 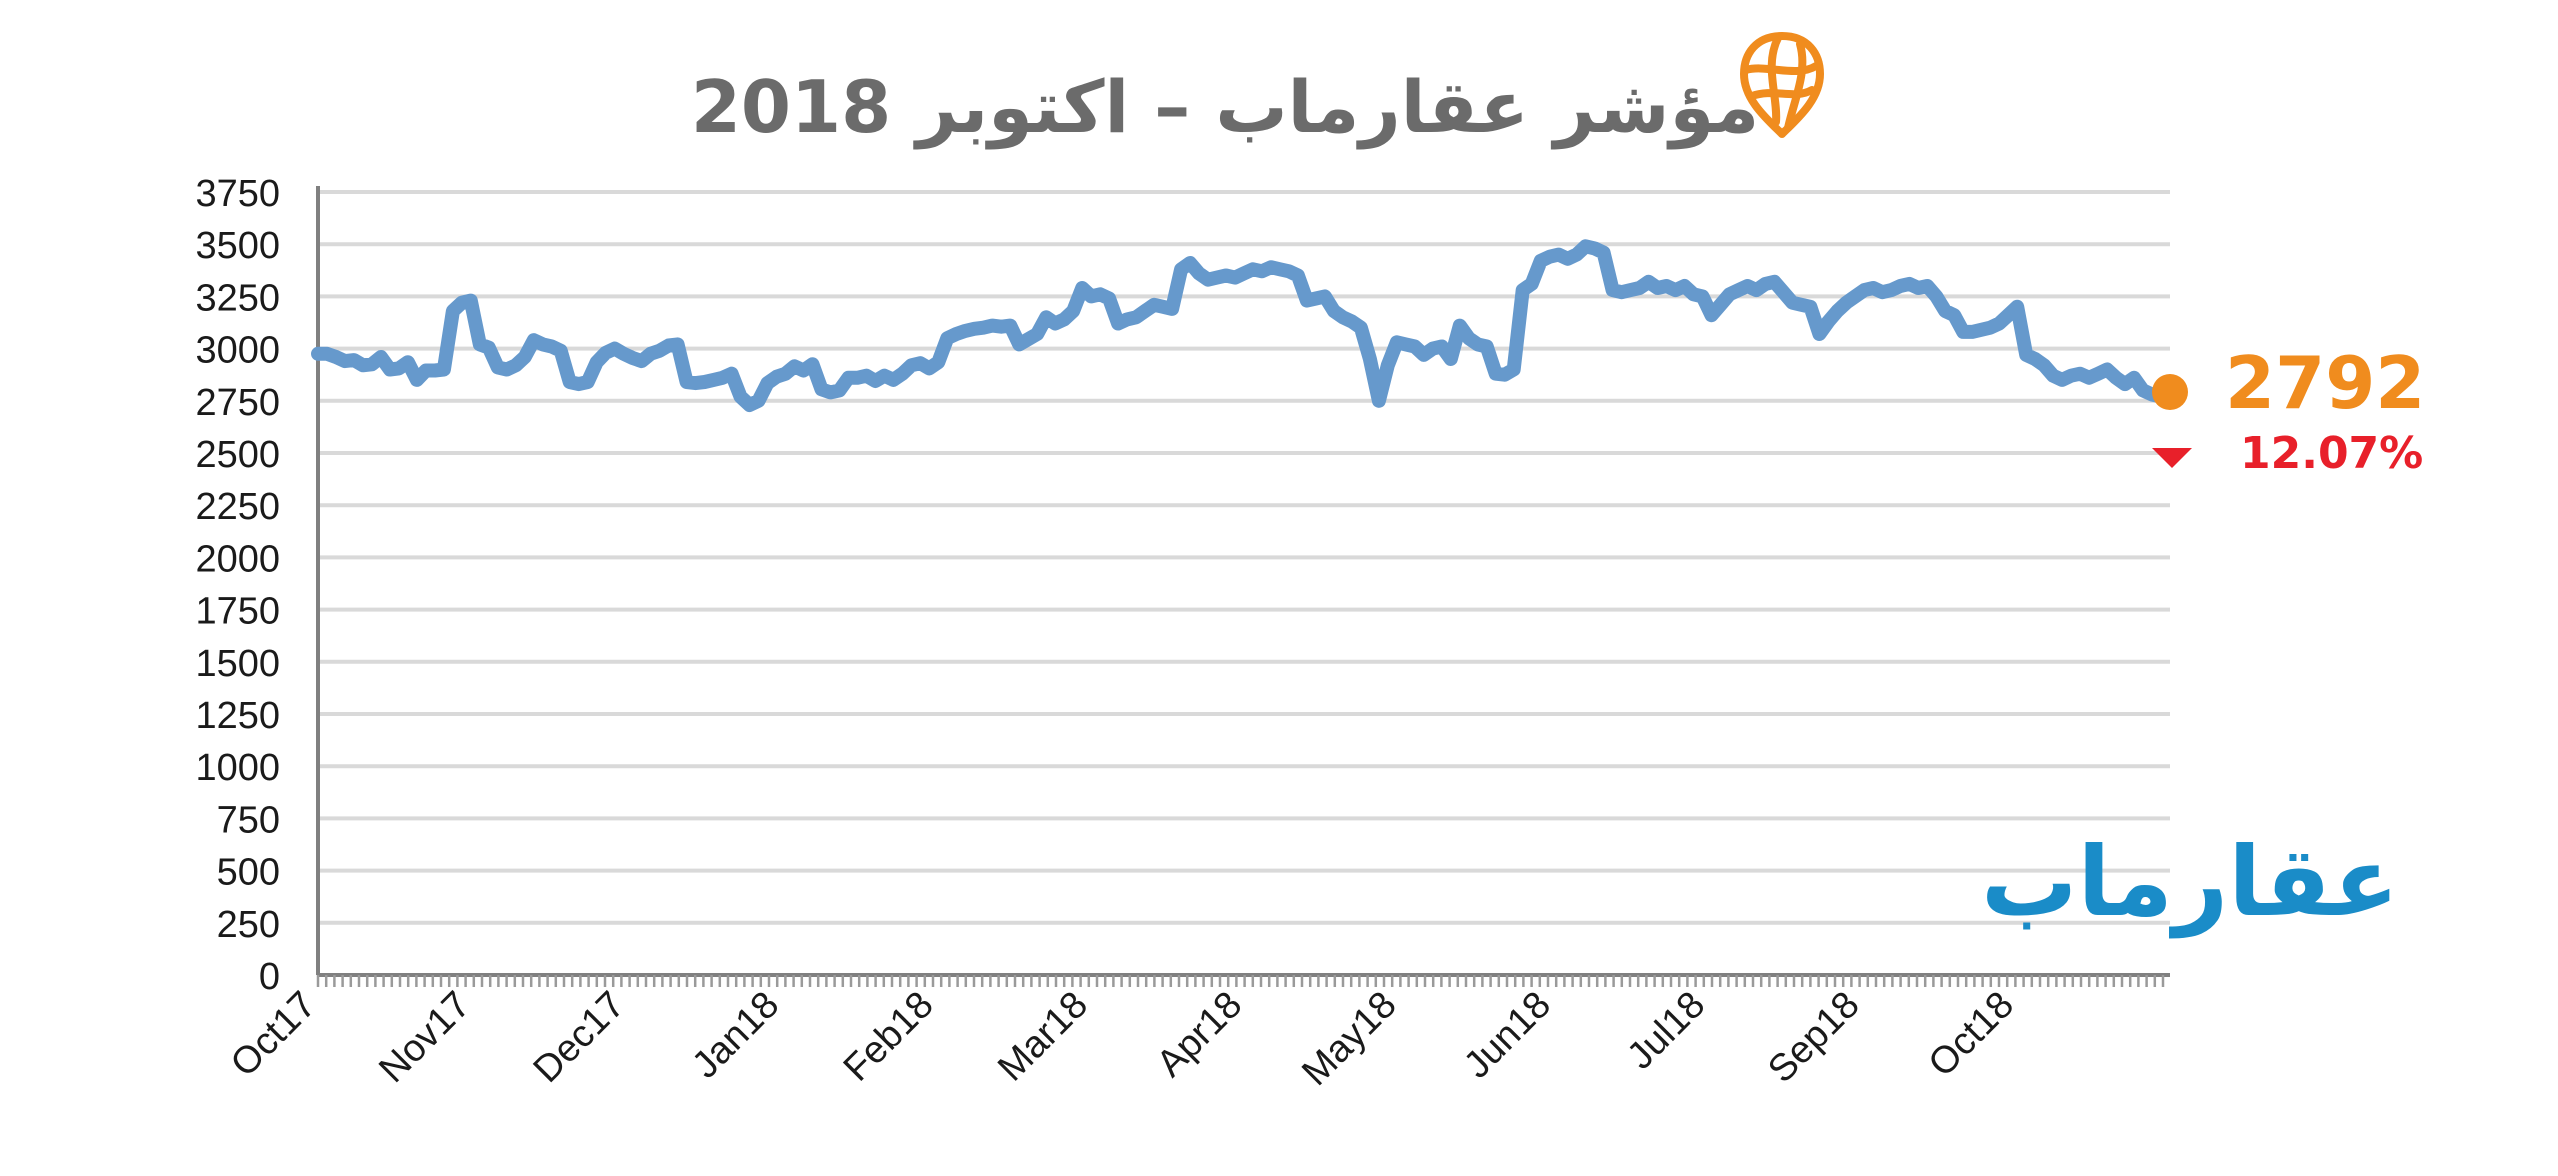 I want to click on change-label: 12.07%, so click(x=2331, y=453).